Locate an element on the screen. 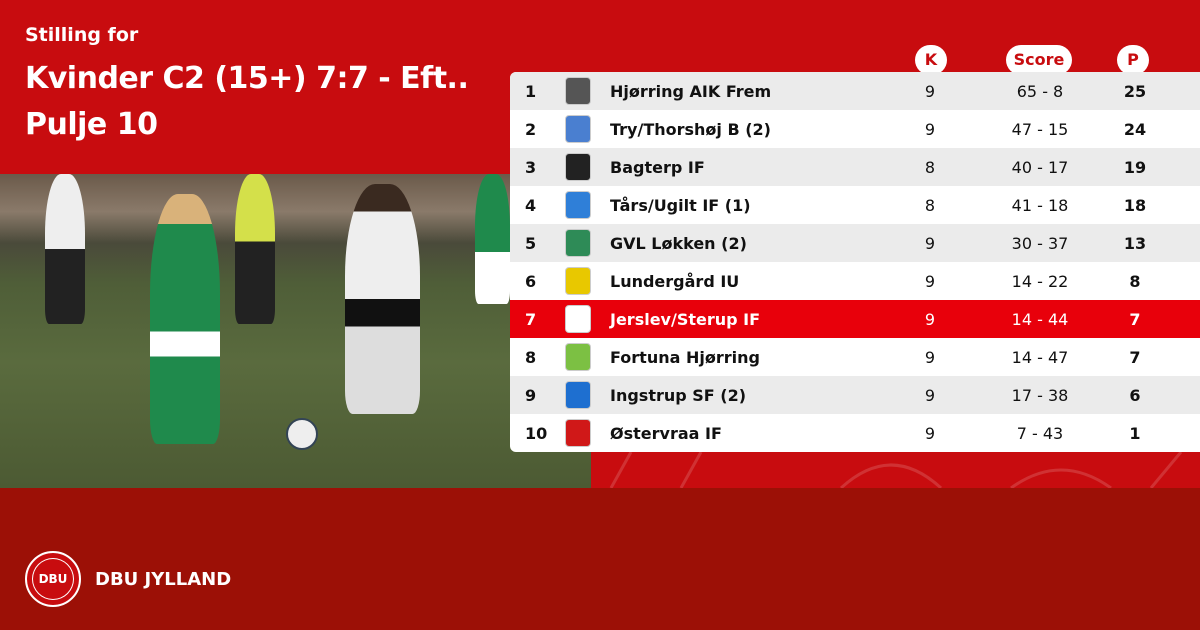 Image resolution: width=1200 pixels, height=630 pixels. table-row: 9 Ingstrup SF (2) 9 17 - 38 6 is located at coordinates (855, 395).